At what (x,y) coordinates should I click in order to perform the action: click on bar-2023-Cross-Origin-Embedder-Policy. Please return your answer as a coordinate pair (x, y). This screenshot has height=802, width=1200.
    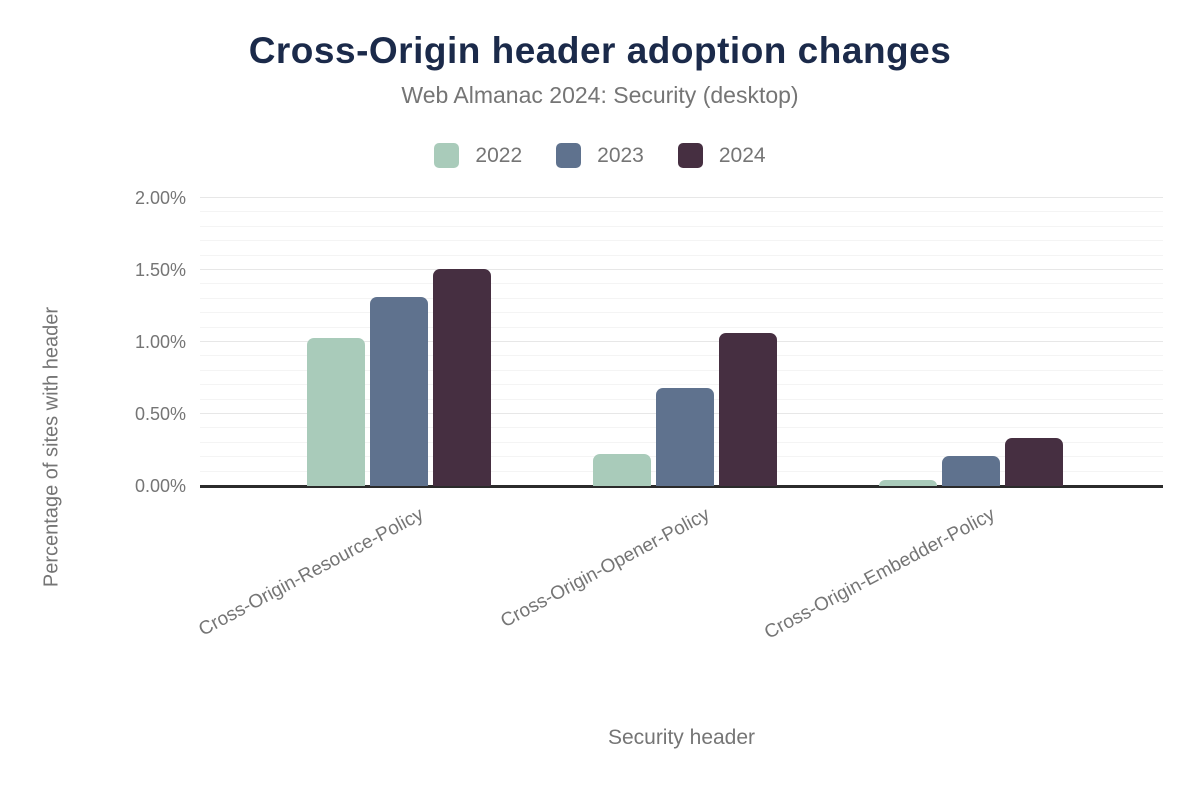
    Looking at the image, I should click on (971, 470).